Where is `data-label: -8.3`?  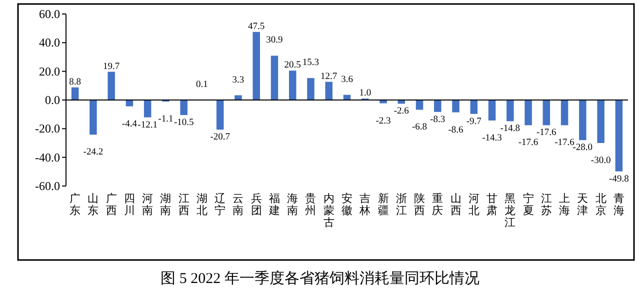
data-label: -8.3 is located at coordinates (438, 119).